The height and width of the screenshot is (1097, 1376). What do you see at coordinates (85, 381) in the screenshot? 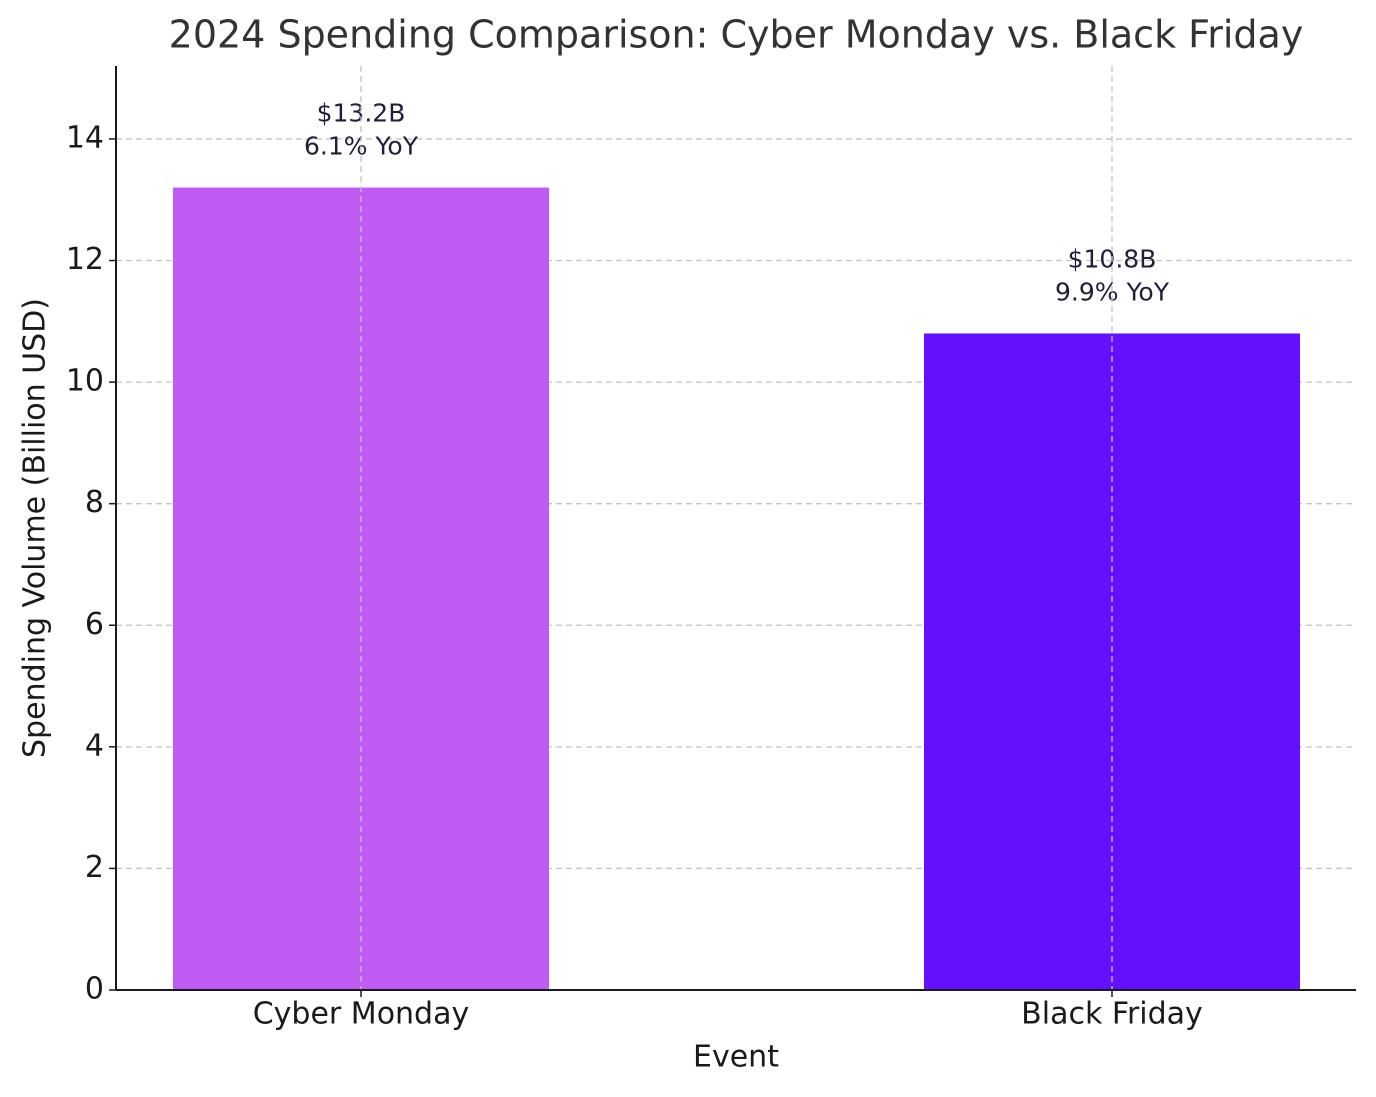
I see `y-tick-label: 10` at bounding box center [85, 381].